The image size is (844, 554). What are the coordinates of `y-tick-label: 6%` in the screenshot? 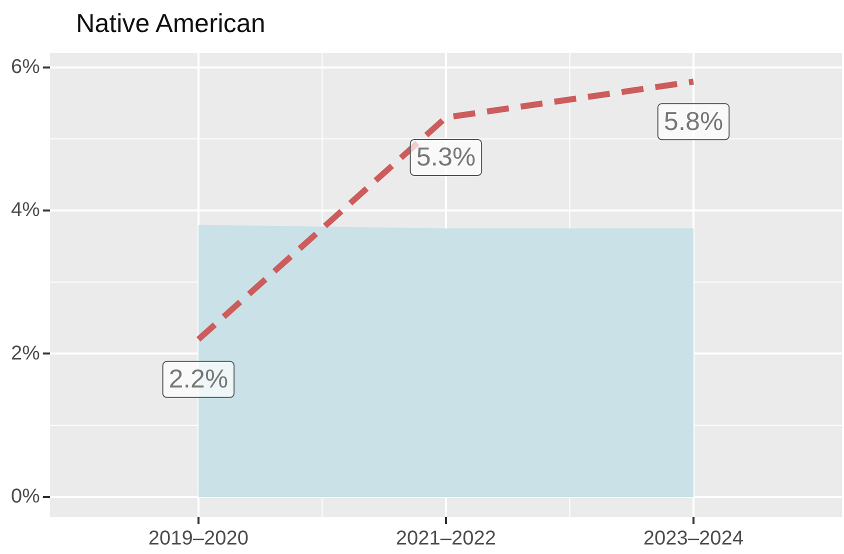 It's located at (25, 67).